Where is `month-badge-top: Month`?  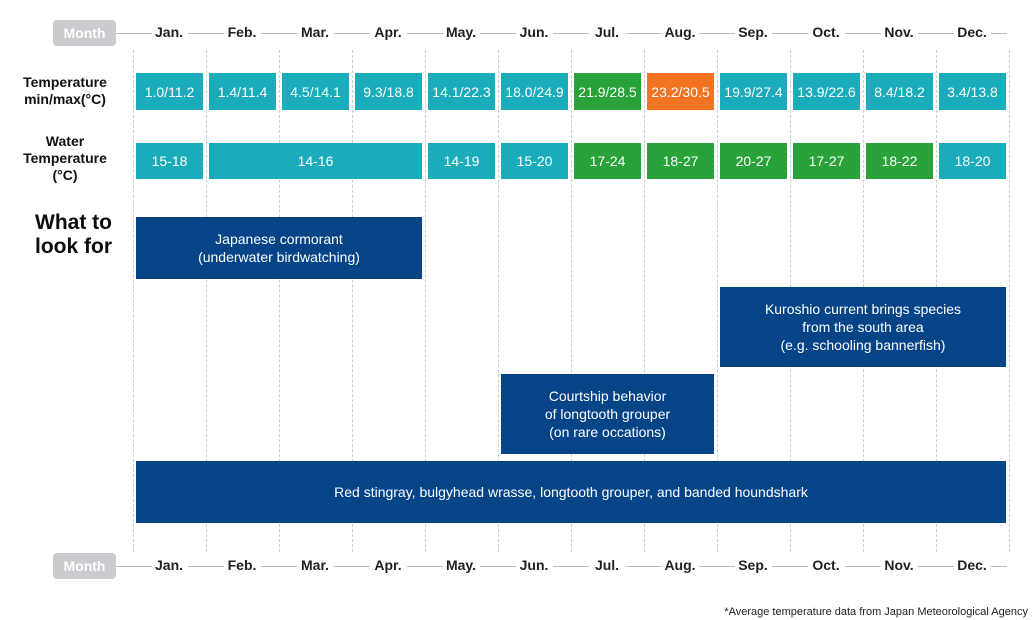
month-badge-top: Month is located at coordinates (84, 33).